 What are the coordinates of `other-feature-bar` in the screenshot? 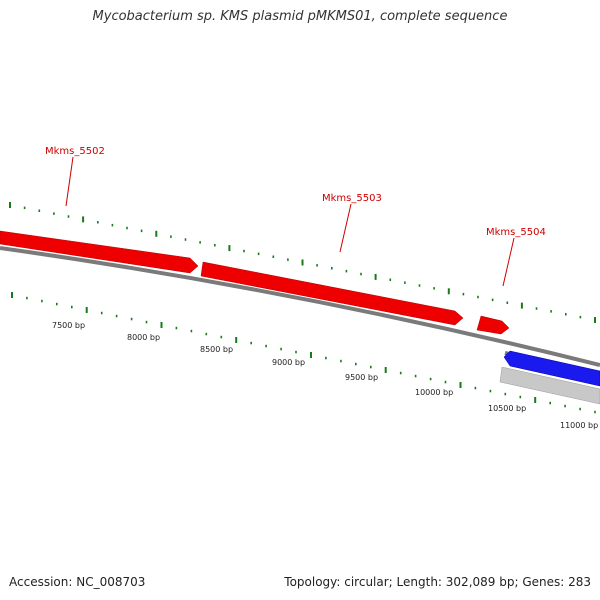 It's located at (549, 385).